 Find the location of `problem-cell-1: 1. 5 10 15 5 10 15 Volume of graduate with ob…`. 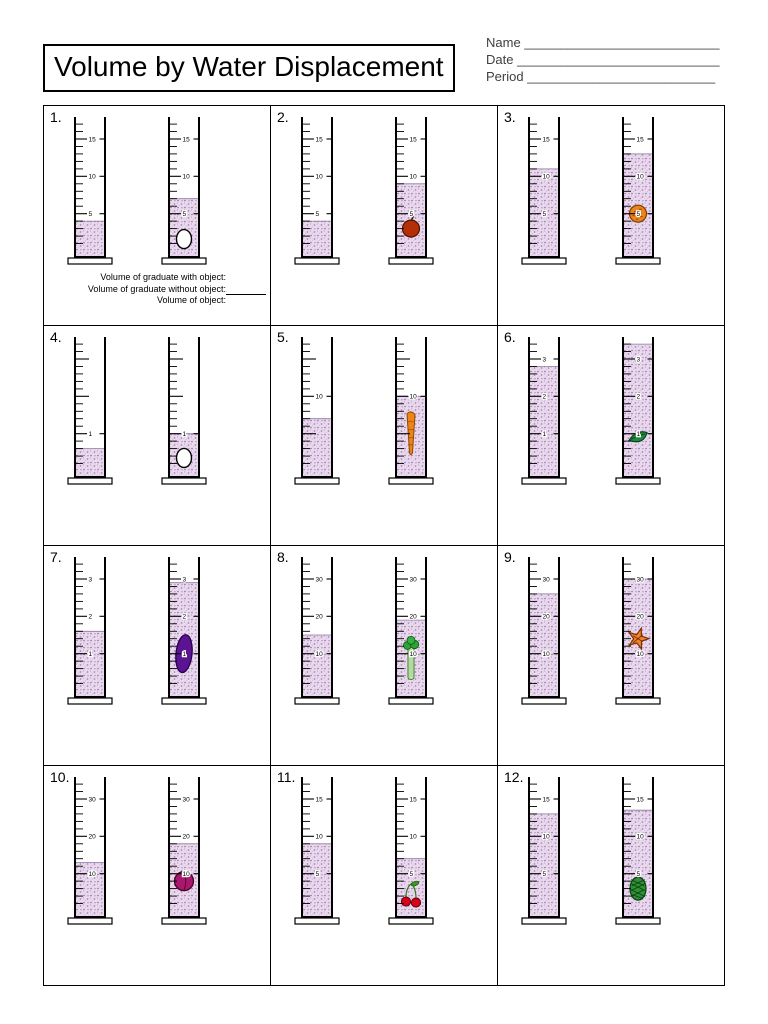

problem-cell-1: 1. 5 10 15 5 10 15 Volume of graduate with ob… is located at coordinates (157, 216).